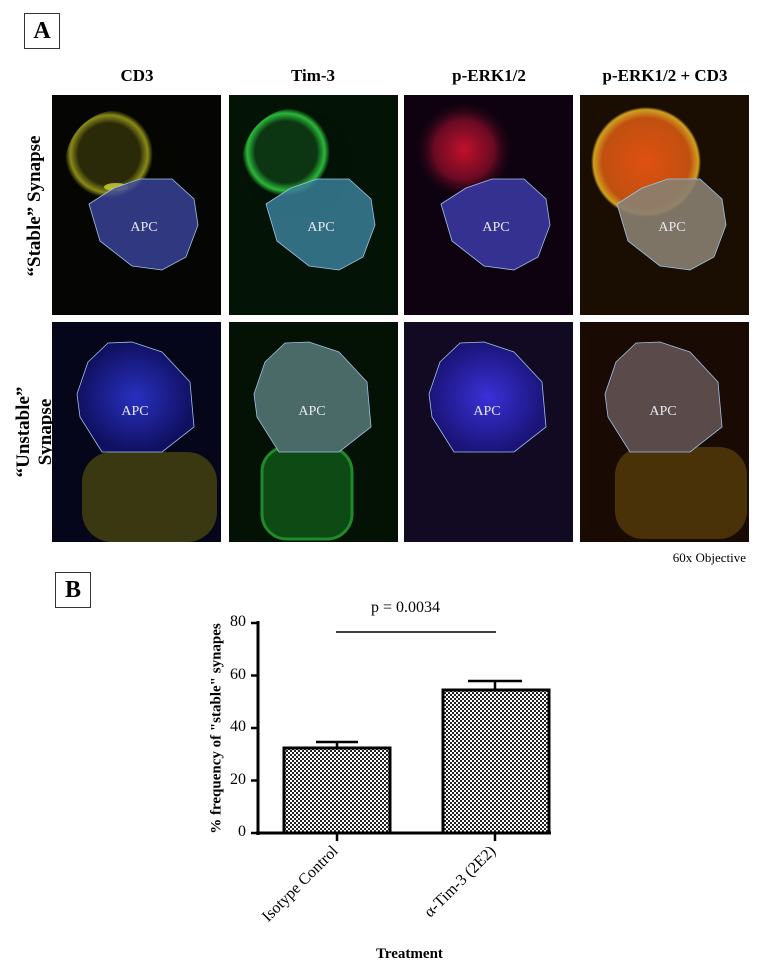 The width and height of the screenshot is (762, 974). What do you see at coordinates (489, 75) in the screenshot?
I see `column-header-perk: p-ERK1/2` at bounding box center [489, 75].